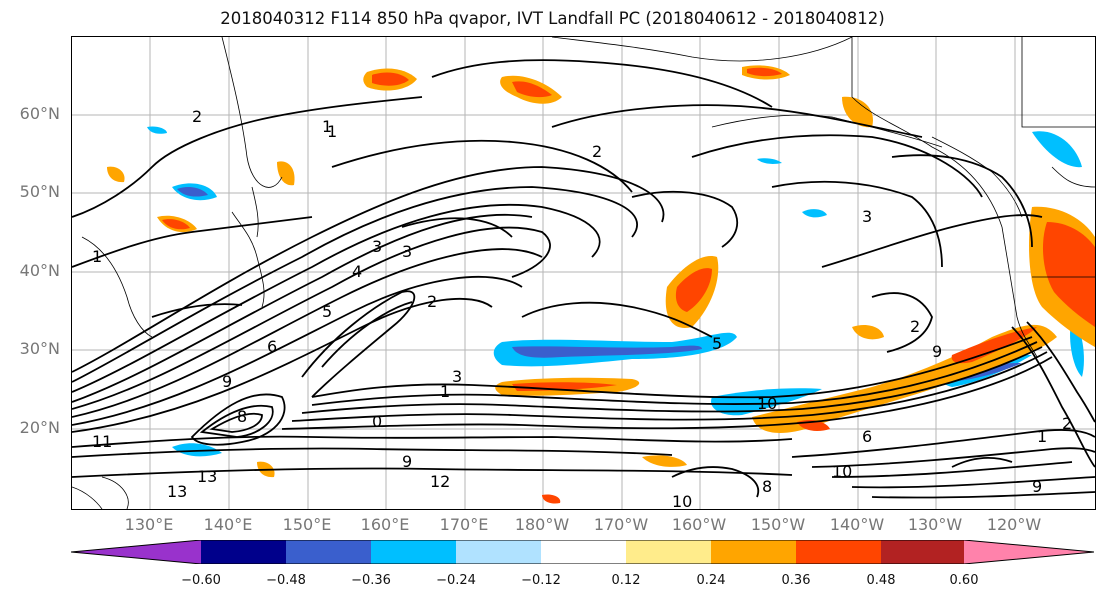 This screenshot has width=1105, height=601. Describe the element at coordinates (39, 270) in the screenshot. I see `lat-label: 40°N` at that location.